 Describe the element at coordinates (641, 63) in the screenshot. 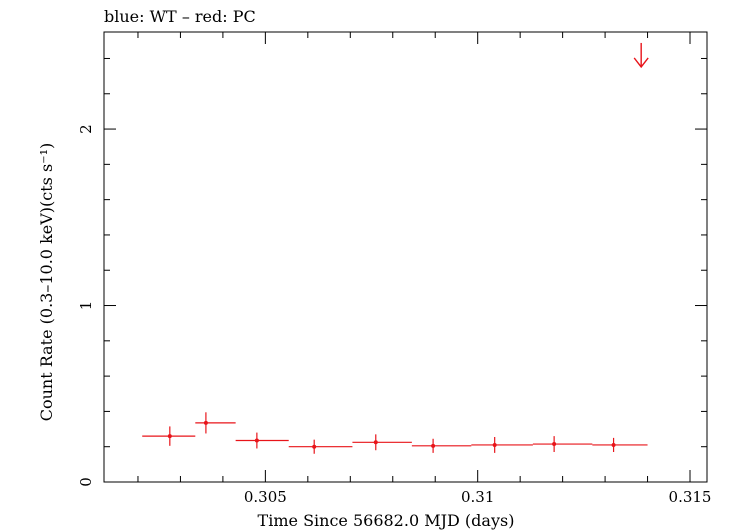

I see `arrow-head` at that location.